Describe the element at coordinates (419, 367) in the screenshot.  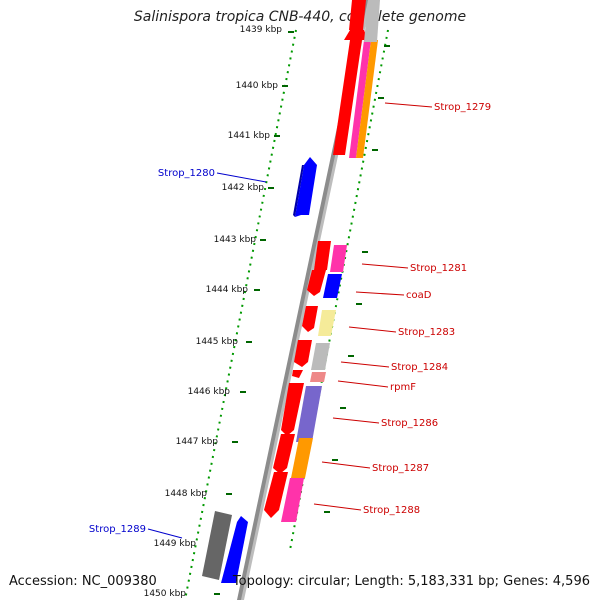
I see `gene-label: Strop_1284` at that location.